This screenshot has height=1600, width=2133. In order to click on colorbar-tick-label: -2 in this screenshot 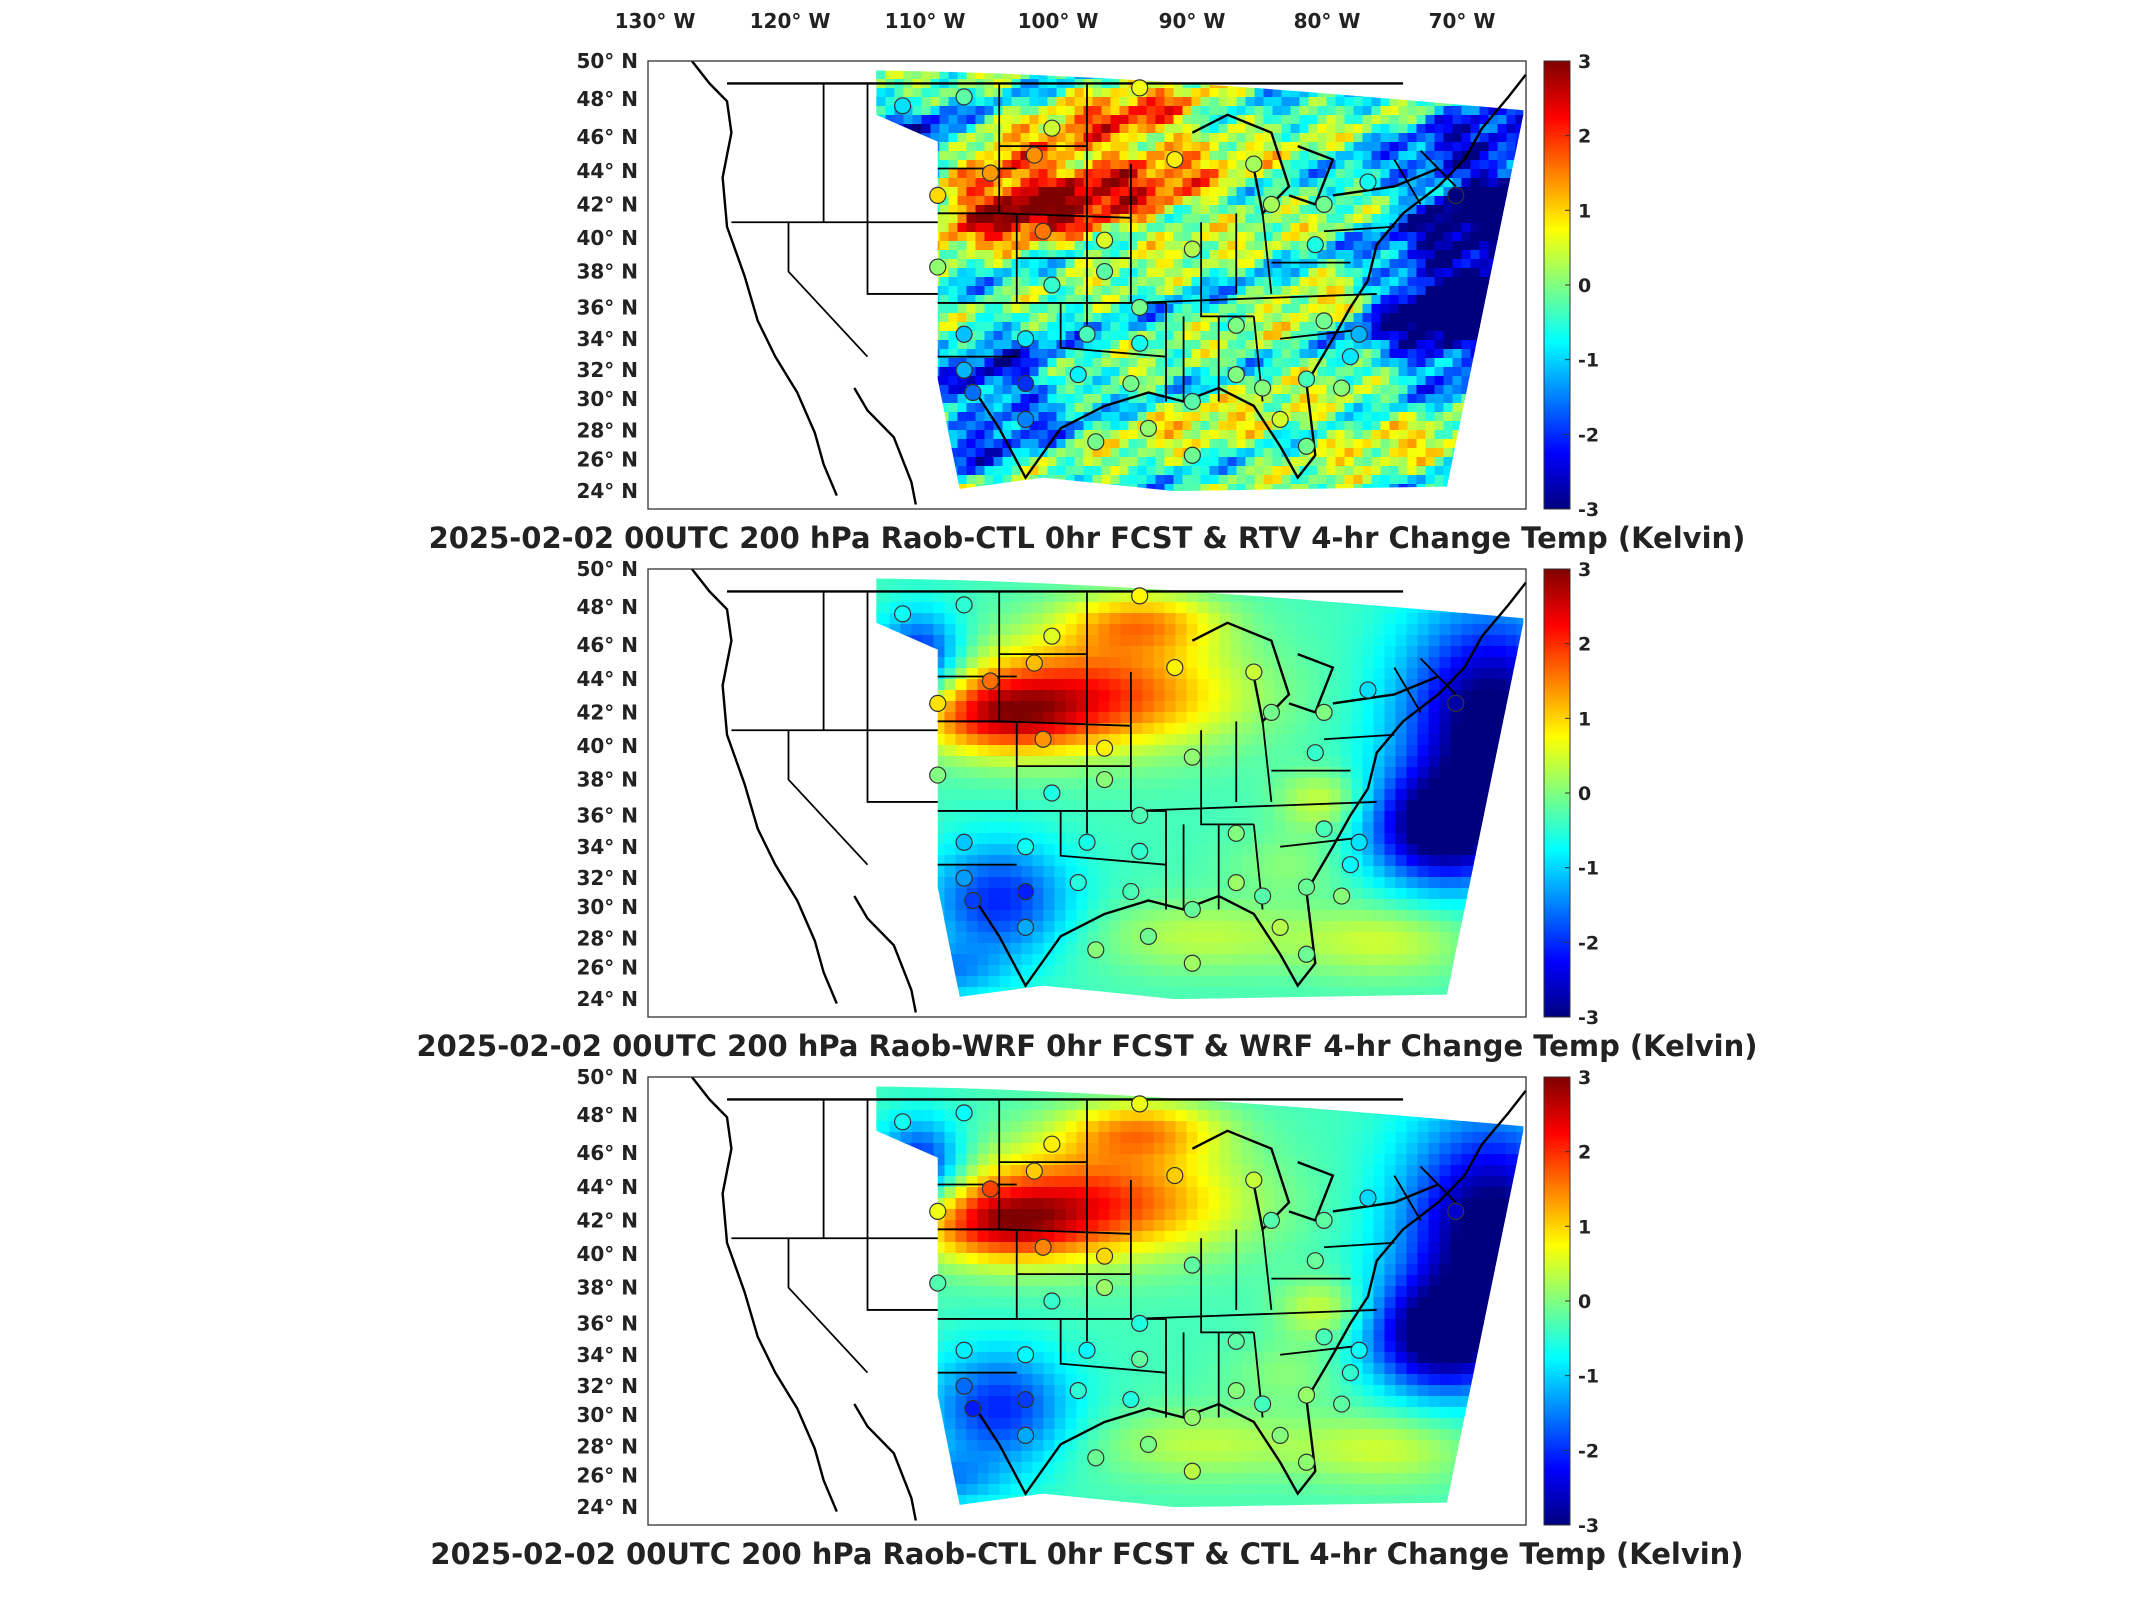, I will do `click(1588, 435)`.